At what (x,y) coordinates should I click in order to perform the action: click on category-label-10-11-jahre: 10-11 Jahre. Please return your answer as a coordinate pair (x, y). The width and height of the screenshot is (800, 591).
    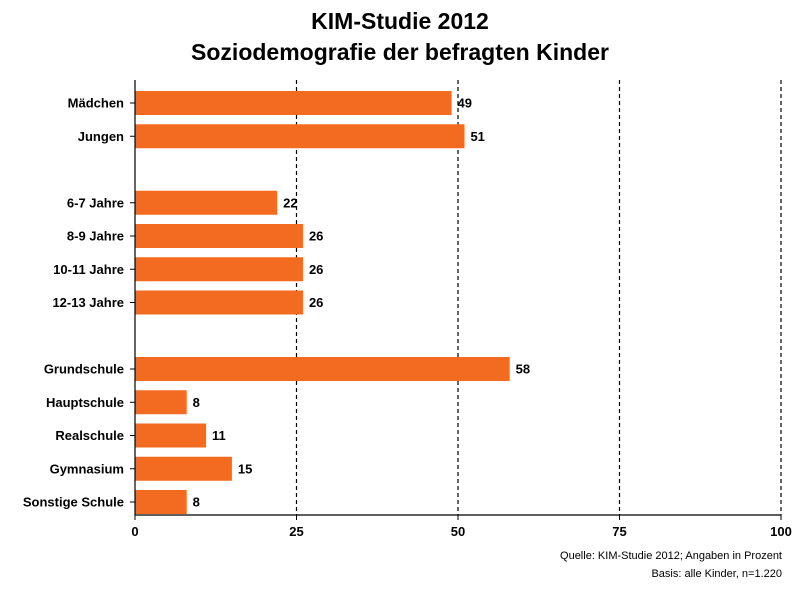
    Looking at the image, I should click on (88, 269).